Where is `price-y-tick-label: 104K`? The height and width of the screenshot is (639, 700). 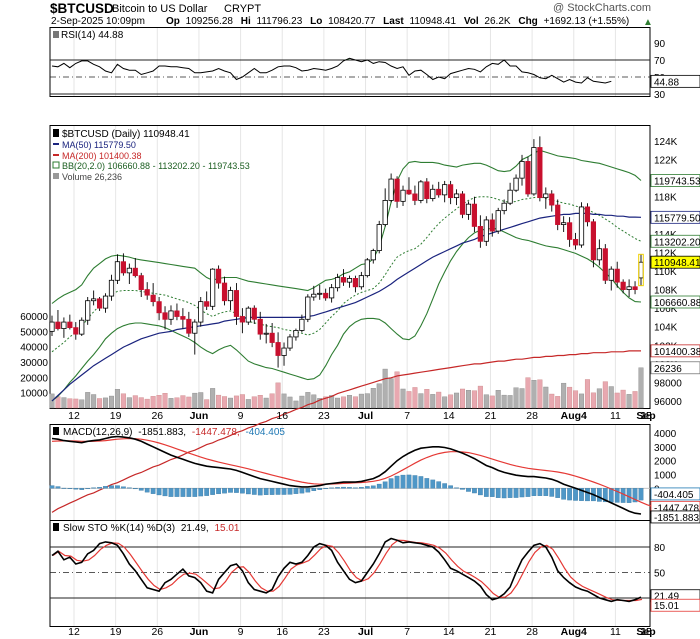 price-y-tick-label: 104K is located at coordinates (666, 328).